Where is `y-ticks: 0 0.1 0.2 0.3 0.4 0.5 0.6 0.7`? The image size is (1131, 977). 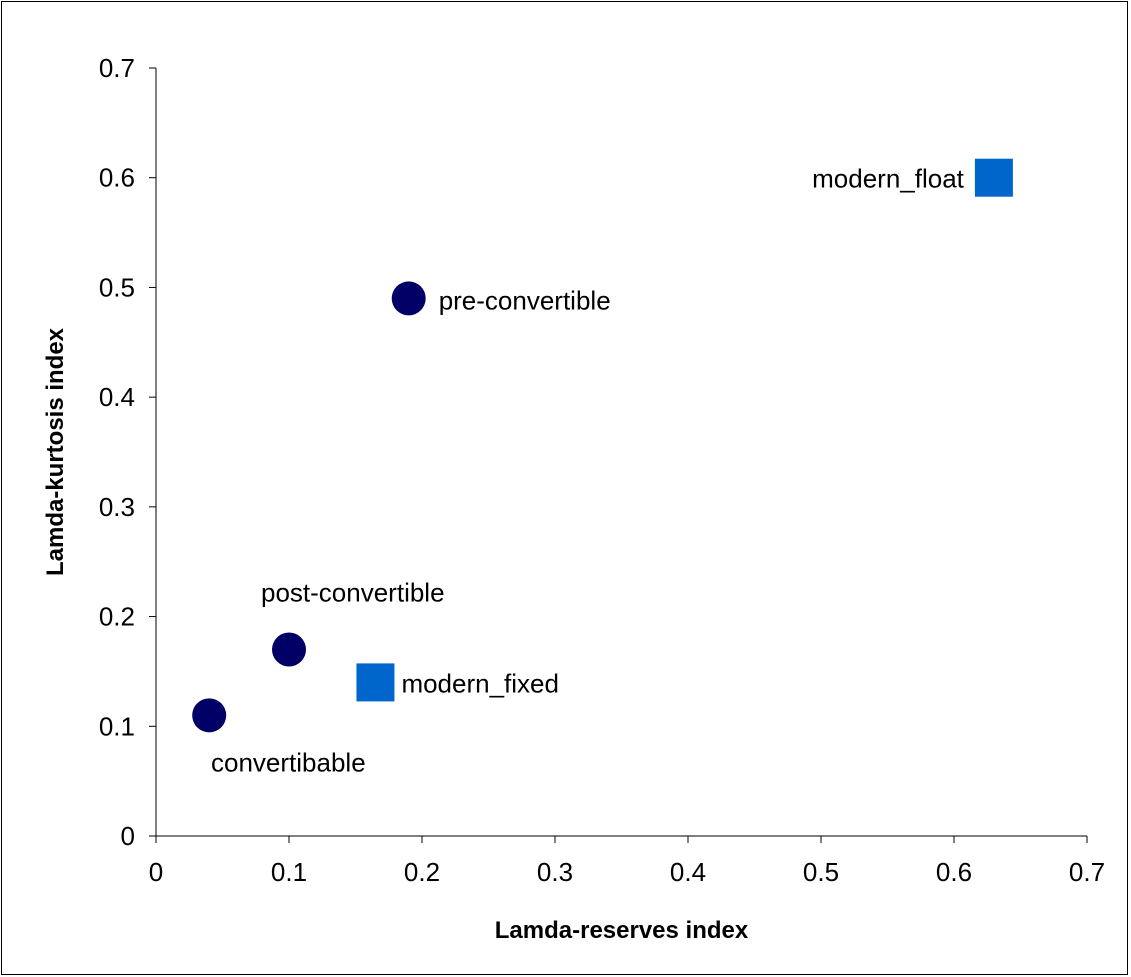
y-ticks: 0 0.1 0.2 0.3 0.4 0.5 0.6 0.7 is located at coordinates (127, 452).